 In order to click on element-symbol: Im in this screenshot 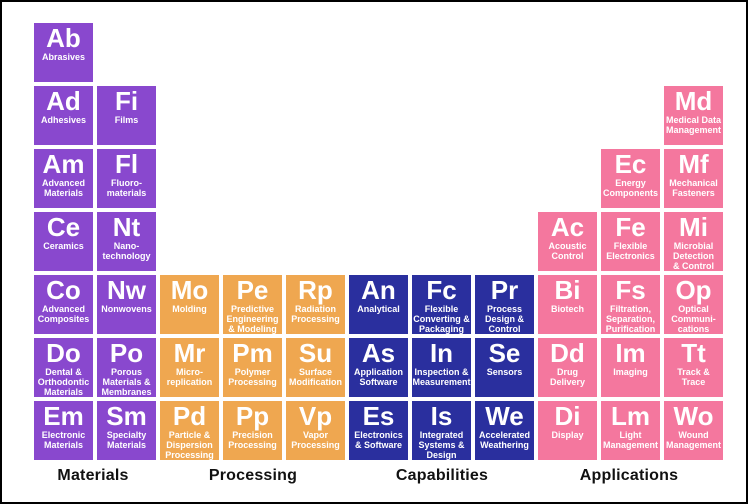, I will do `click(630, 353)`.